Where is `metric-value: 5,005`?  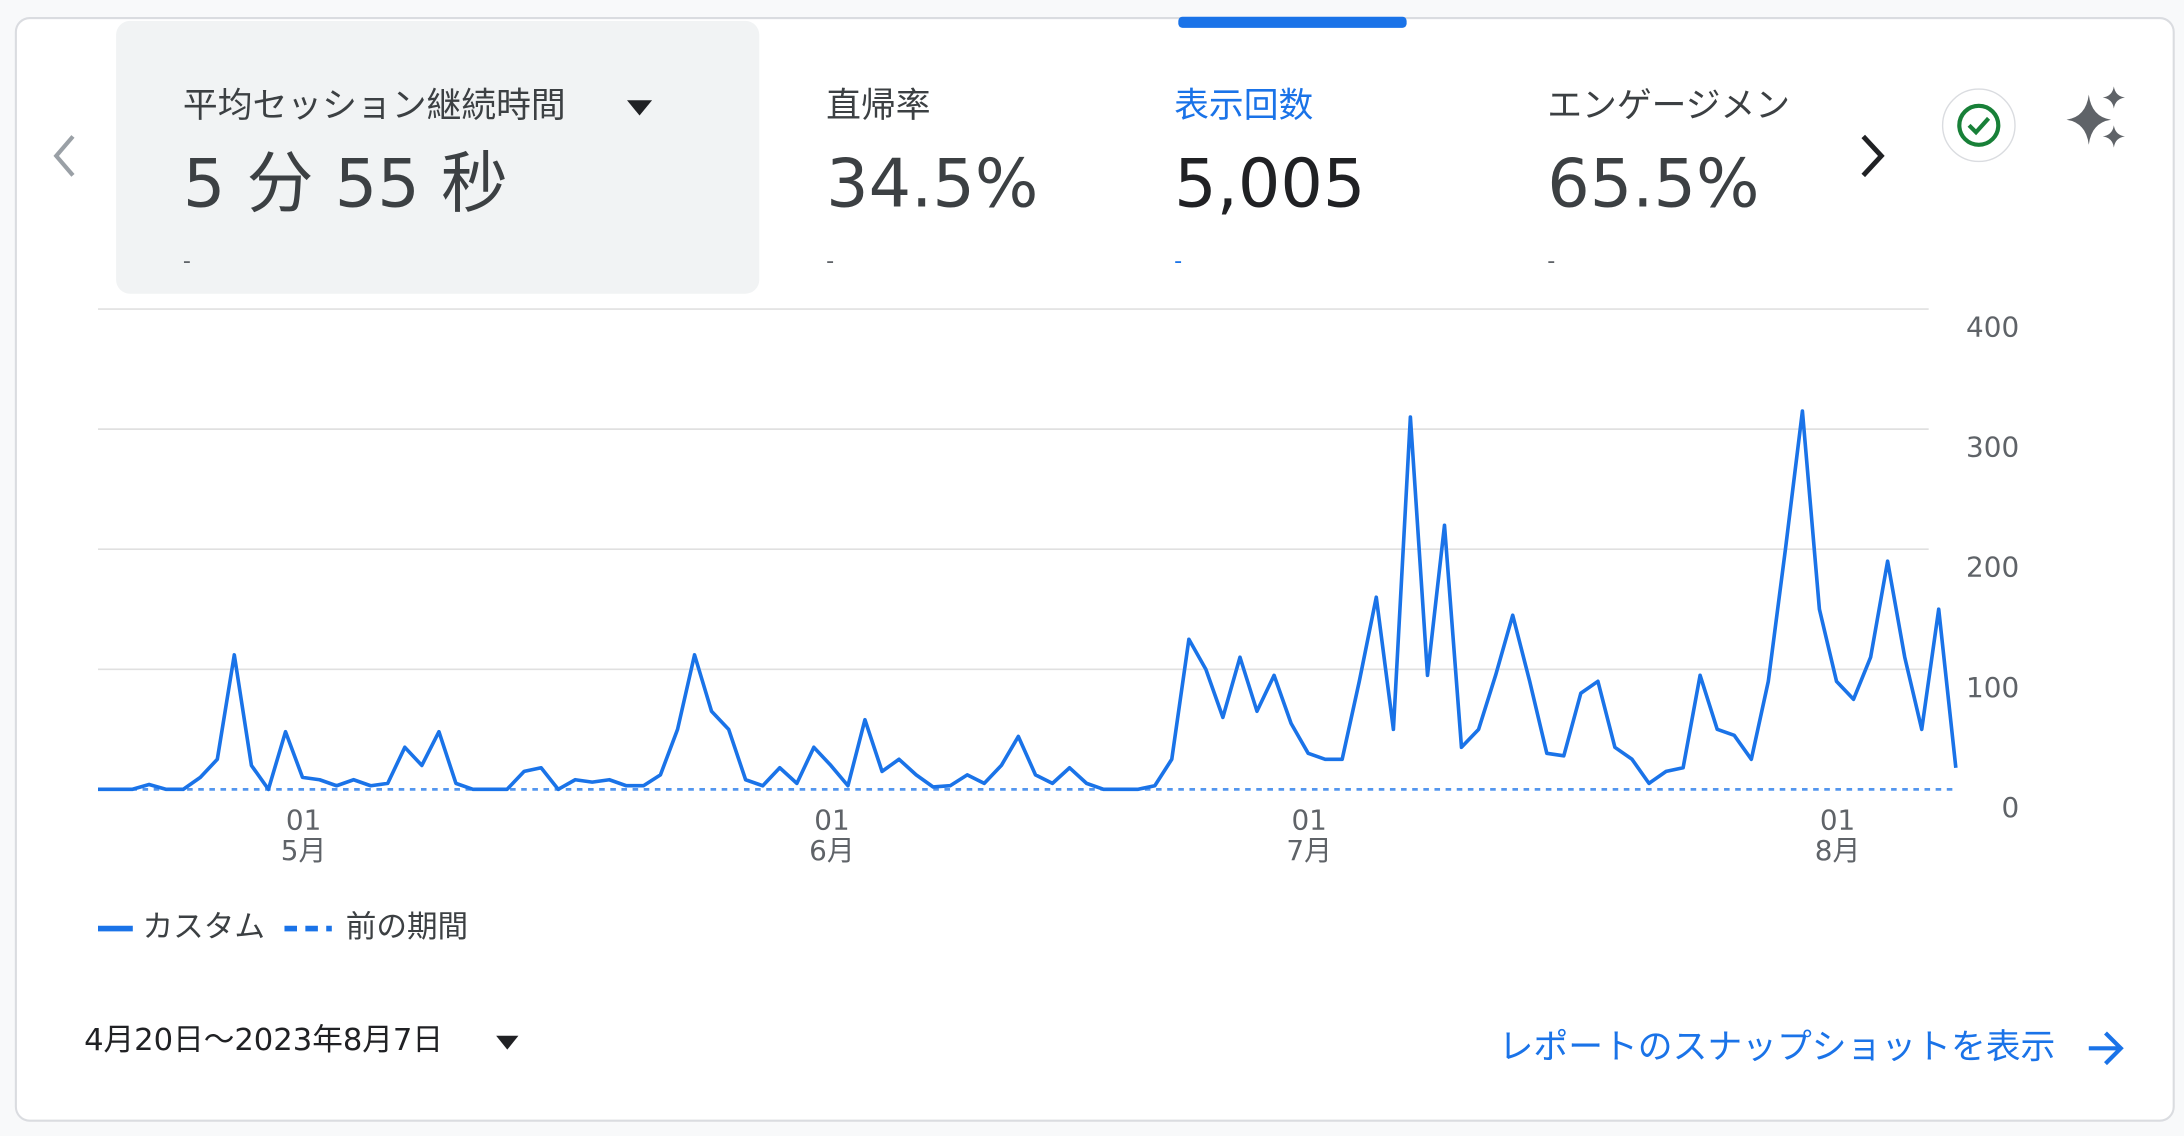
metric-value: 5,005 is located at coordinates (1269, 183).